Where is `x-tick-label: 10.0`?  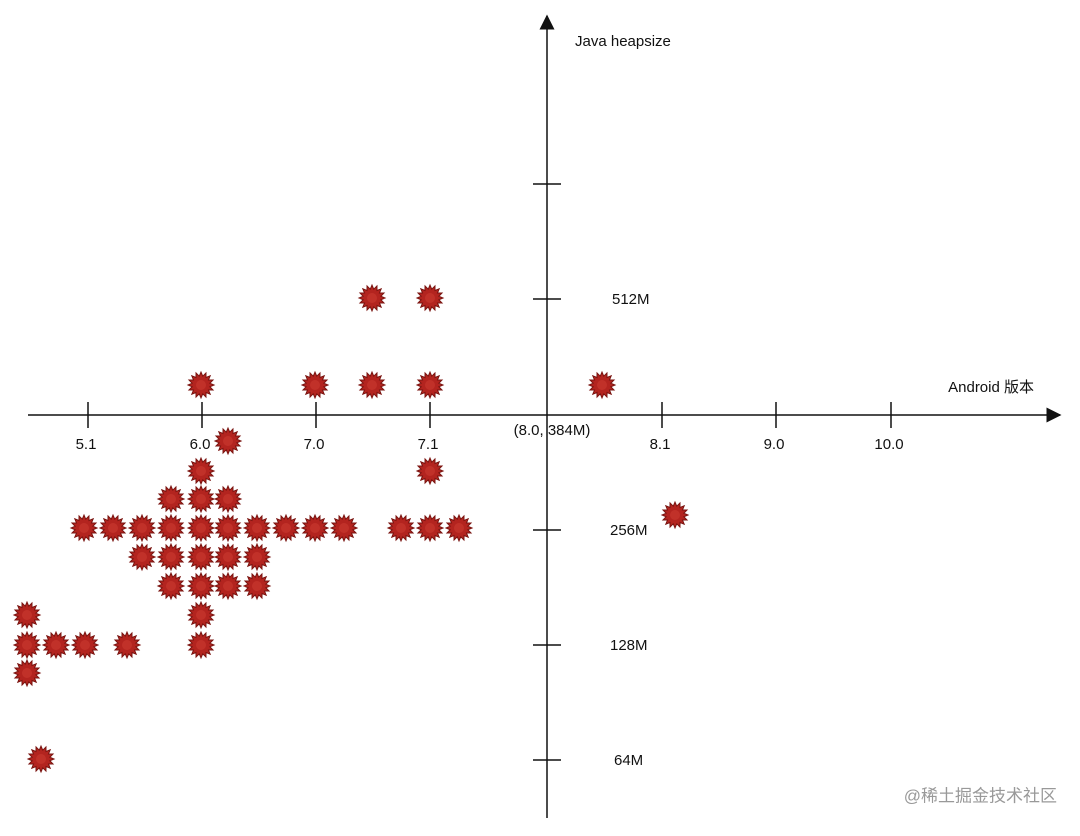 x-tick-label: 10.0 is located at coordinates (888, 444).